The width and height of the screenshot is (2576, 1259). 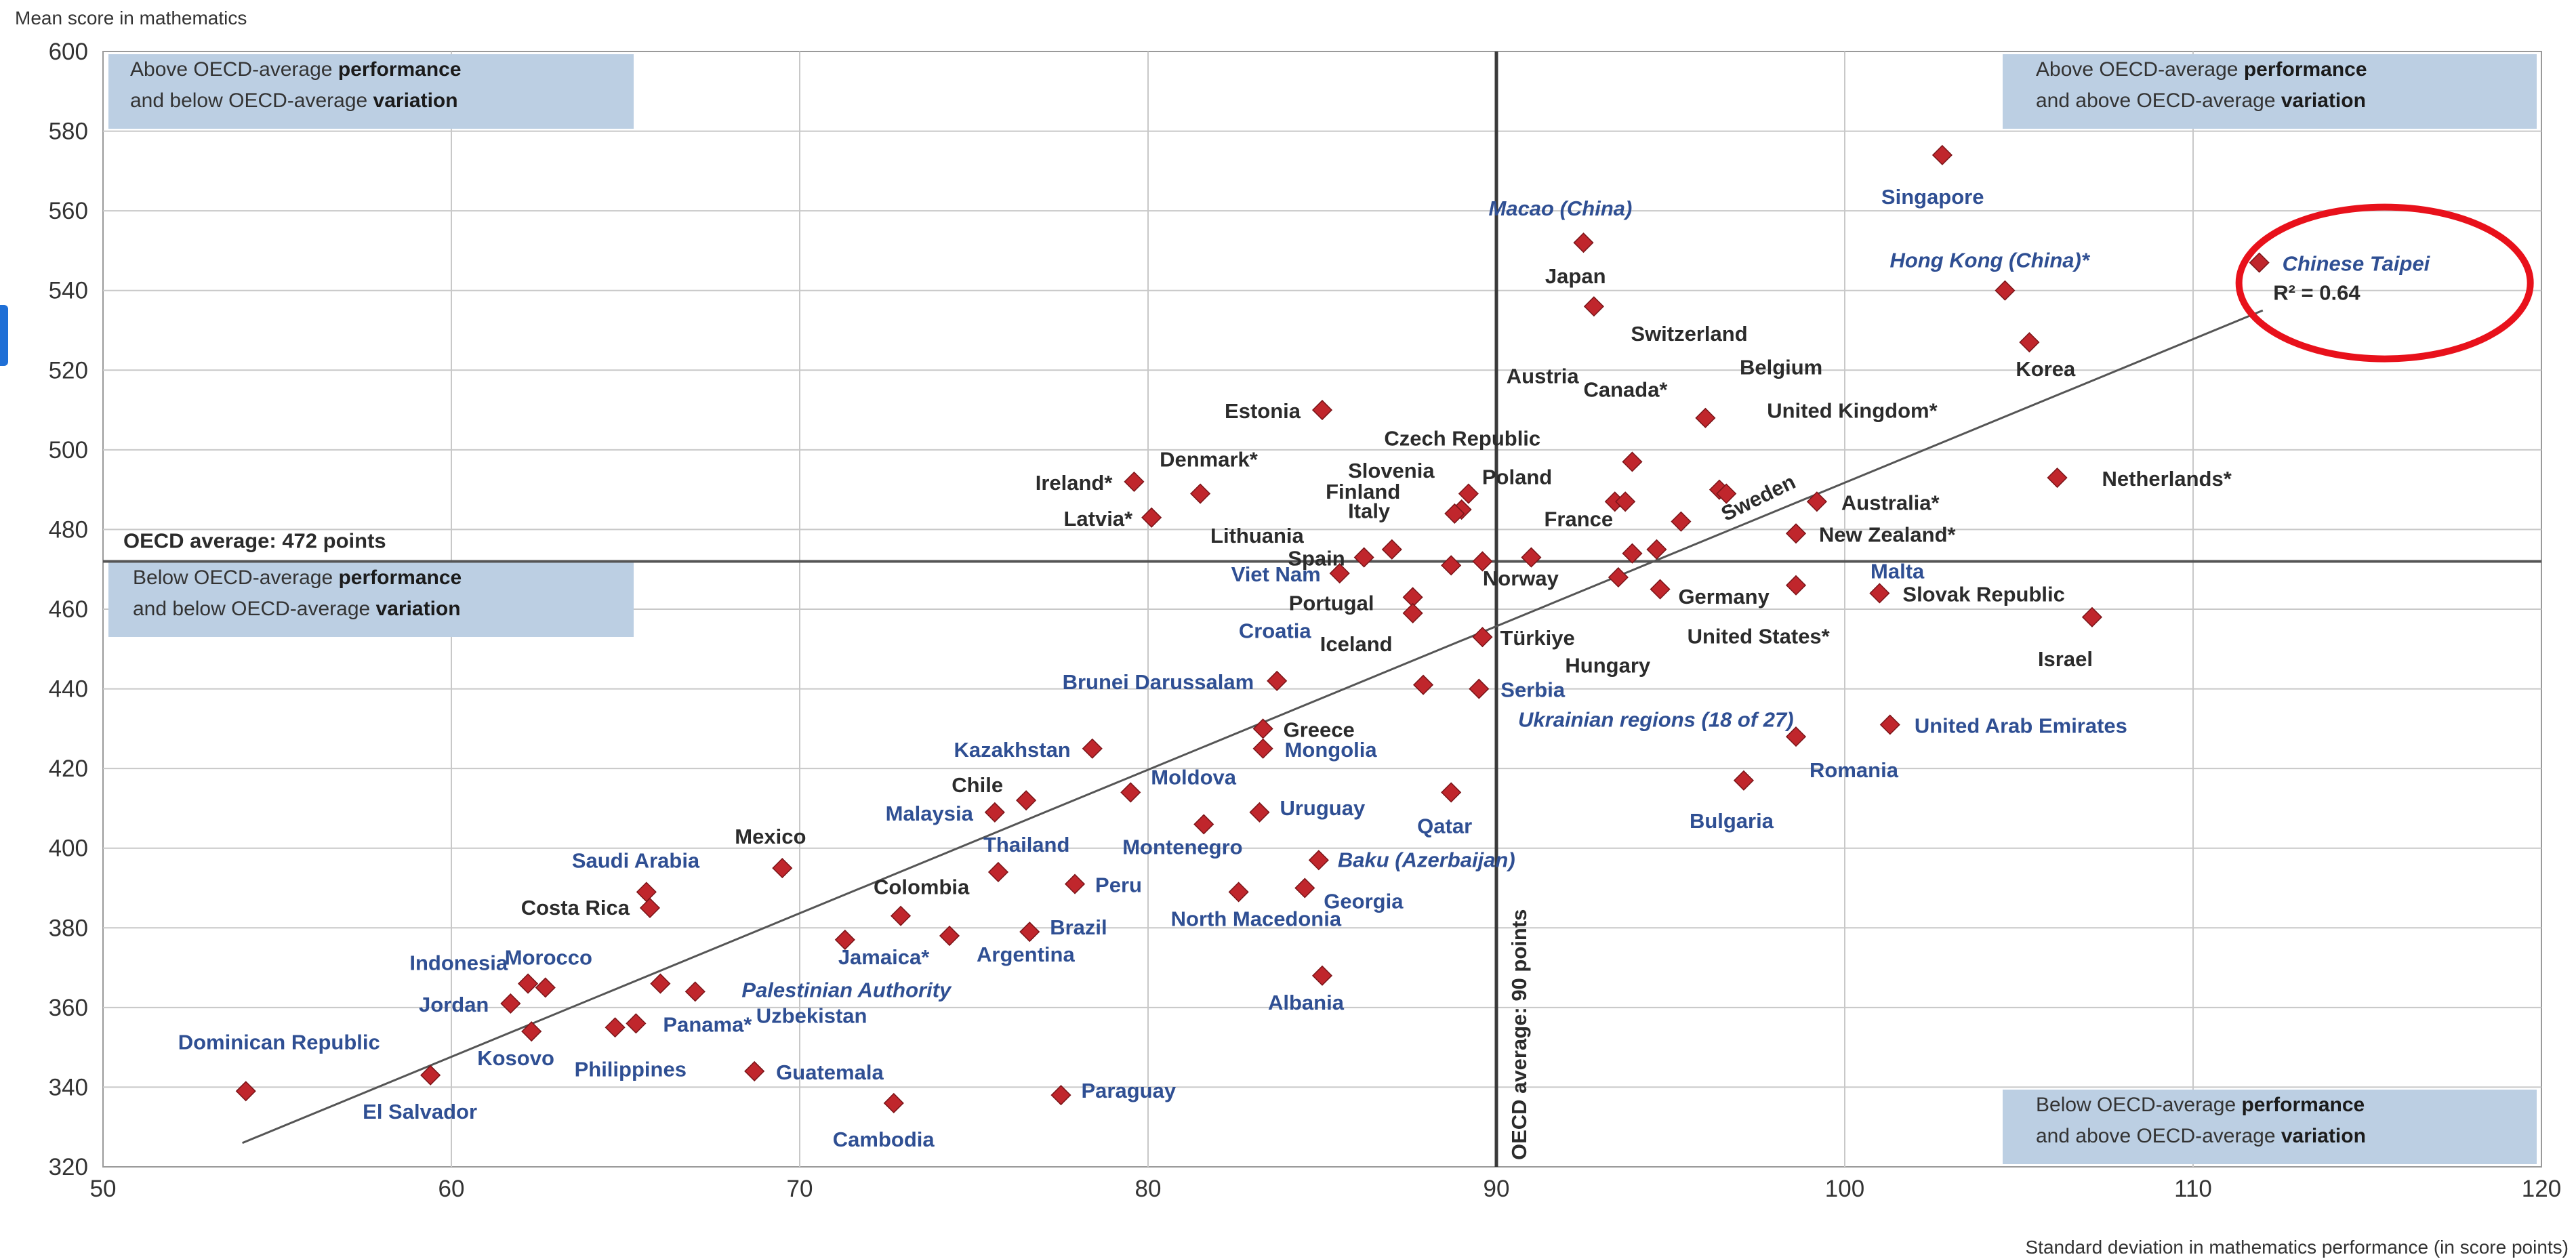 I want to click on label-poland: Poland, so click(x=1517, y=477).